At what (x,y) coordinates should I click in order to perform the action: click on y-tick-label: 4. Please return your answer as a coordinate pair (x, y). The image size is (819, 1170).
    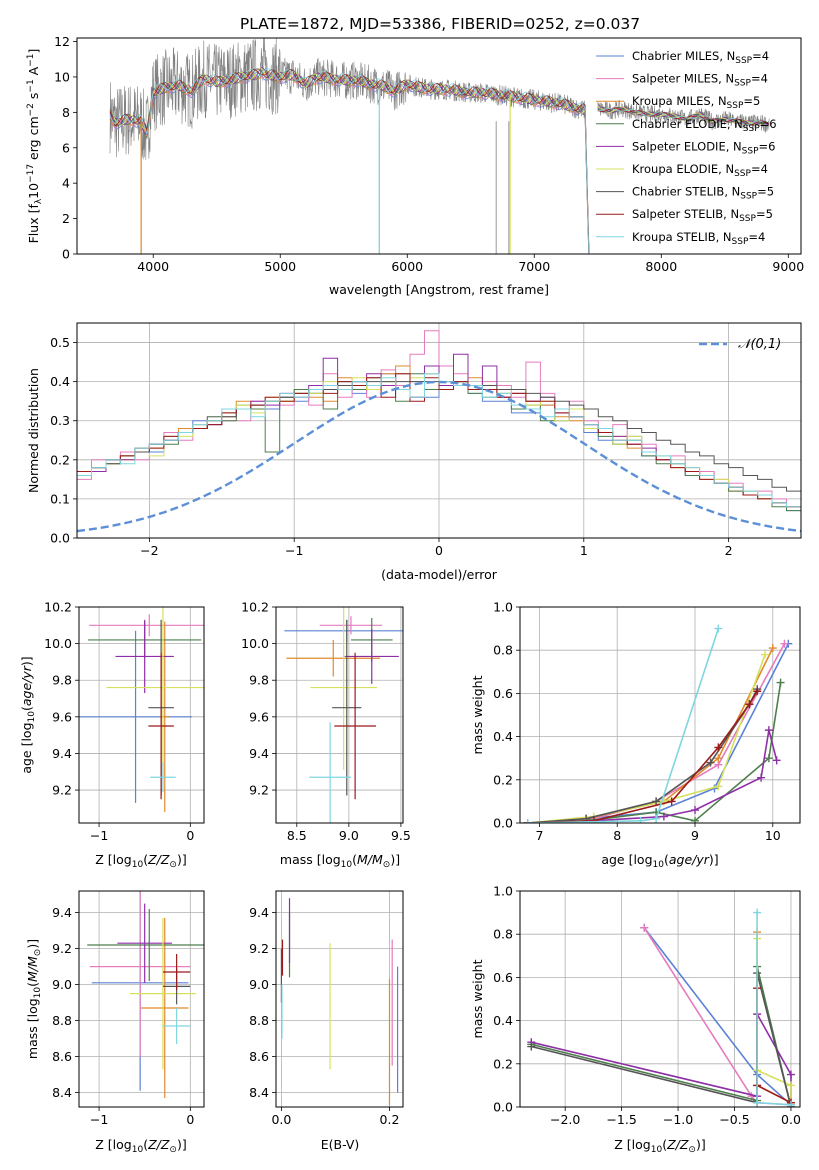
    Looking at the image, I should click on (66, 183).